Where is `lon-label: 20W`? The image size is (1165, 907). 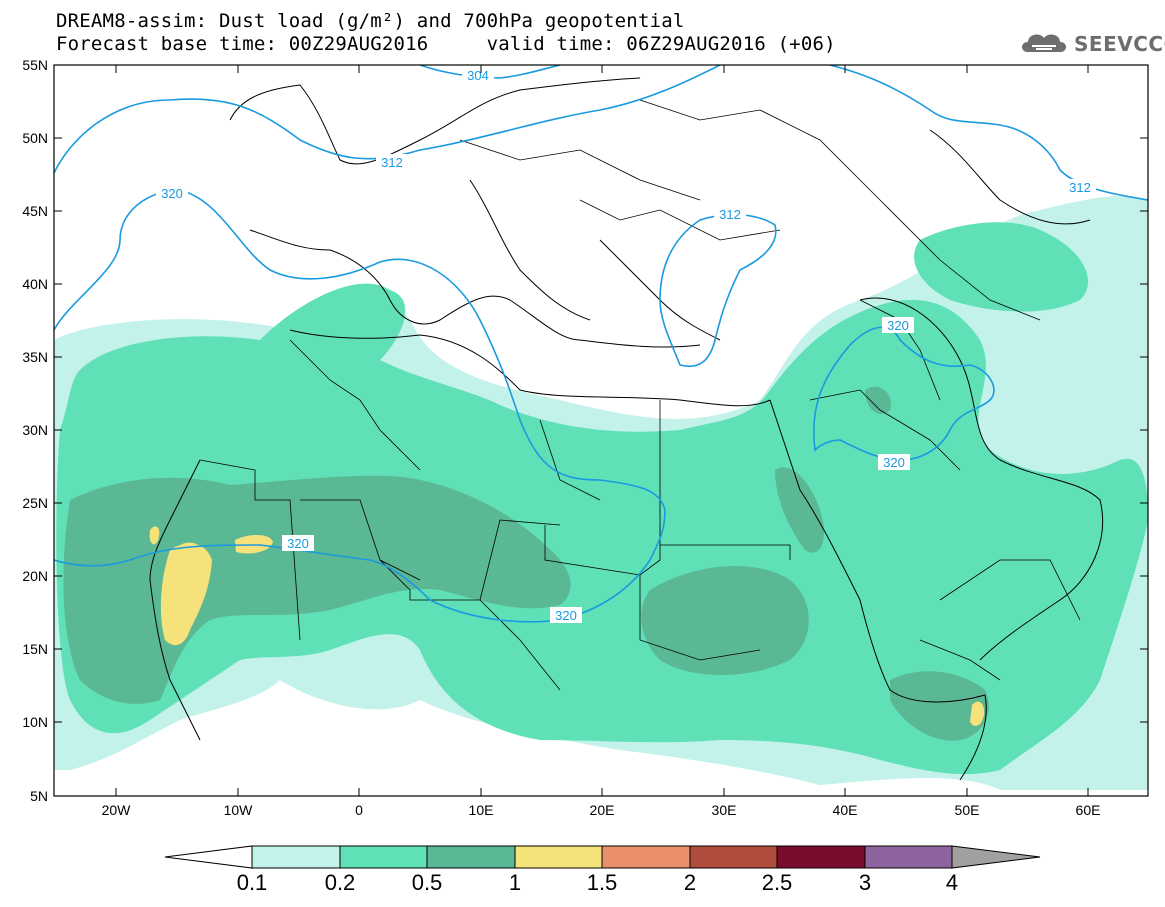 lon-label: 20W is located at coordinates (116, 810).